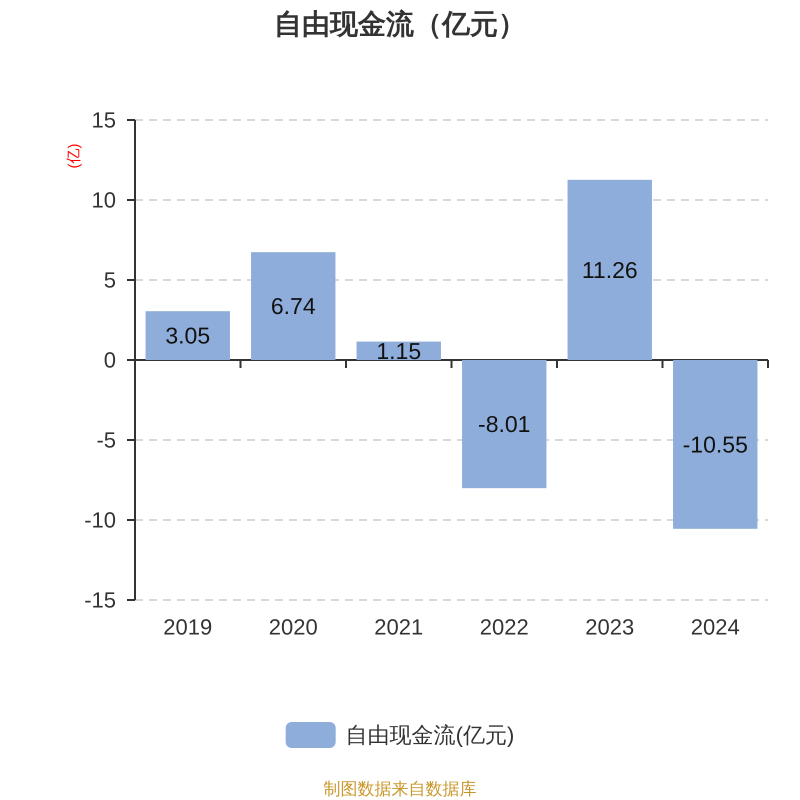  I want to click on data-label: -10.55, so click(715, 444).